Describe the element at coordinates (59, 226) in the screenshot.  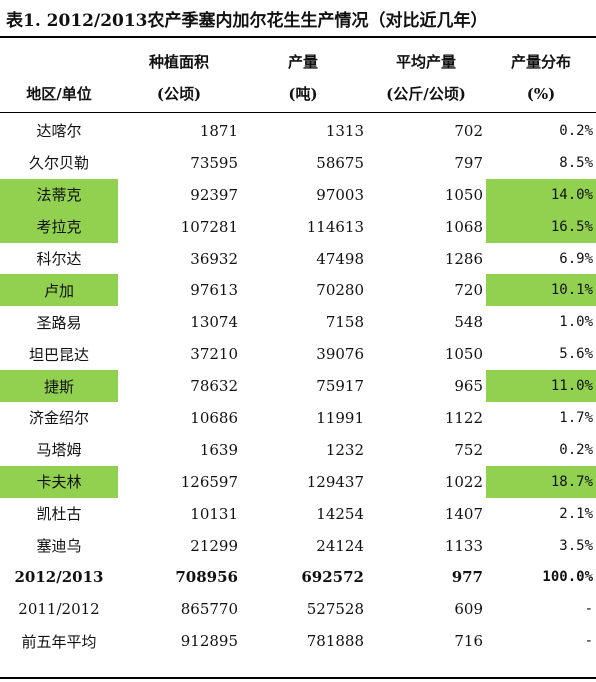
I see `region-cell: 考拉克` at that location.